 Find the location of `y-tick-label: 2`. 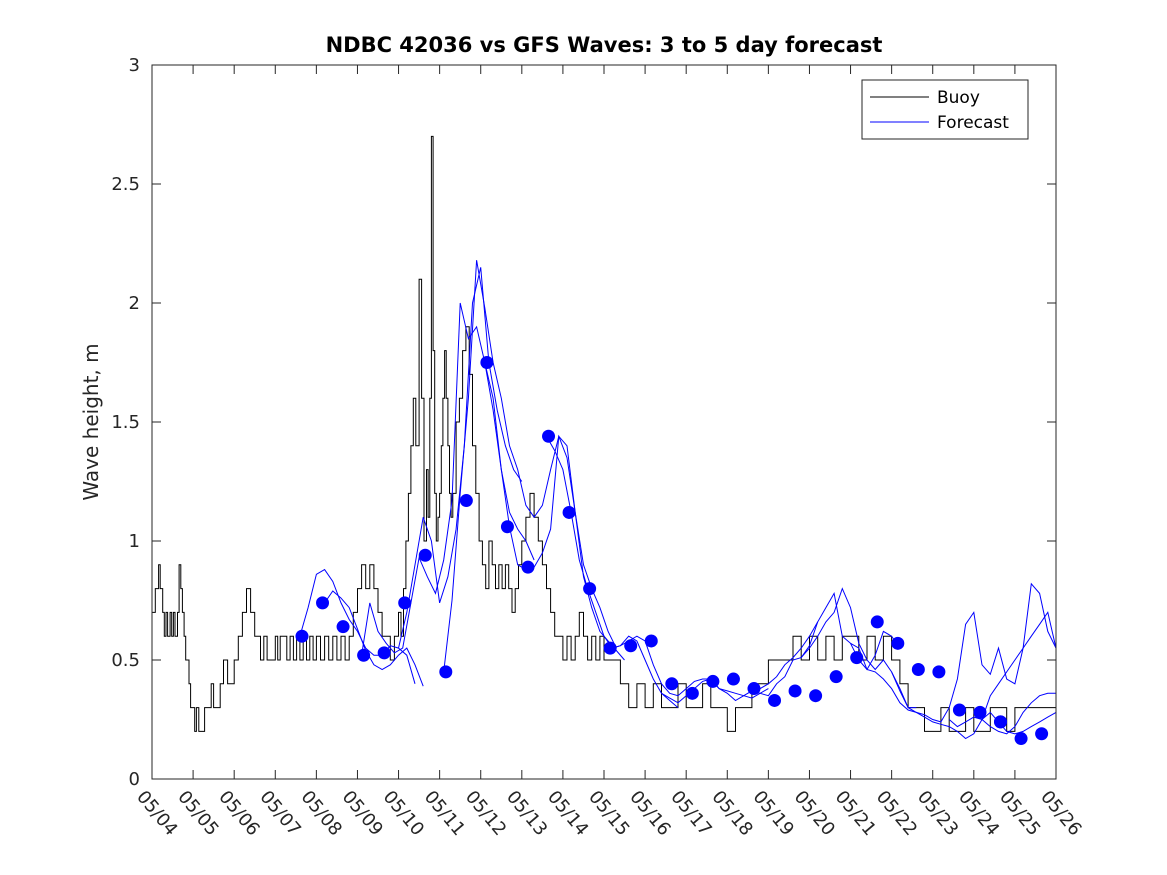

y-tick-label: 2 is located at coordinates (134, 303).